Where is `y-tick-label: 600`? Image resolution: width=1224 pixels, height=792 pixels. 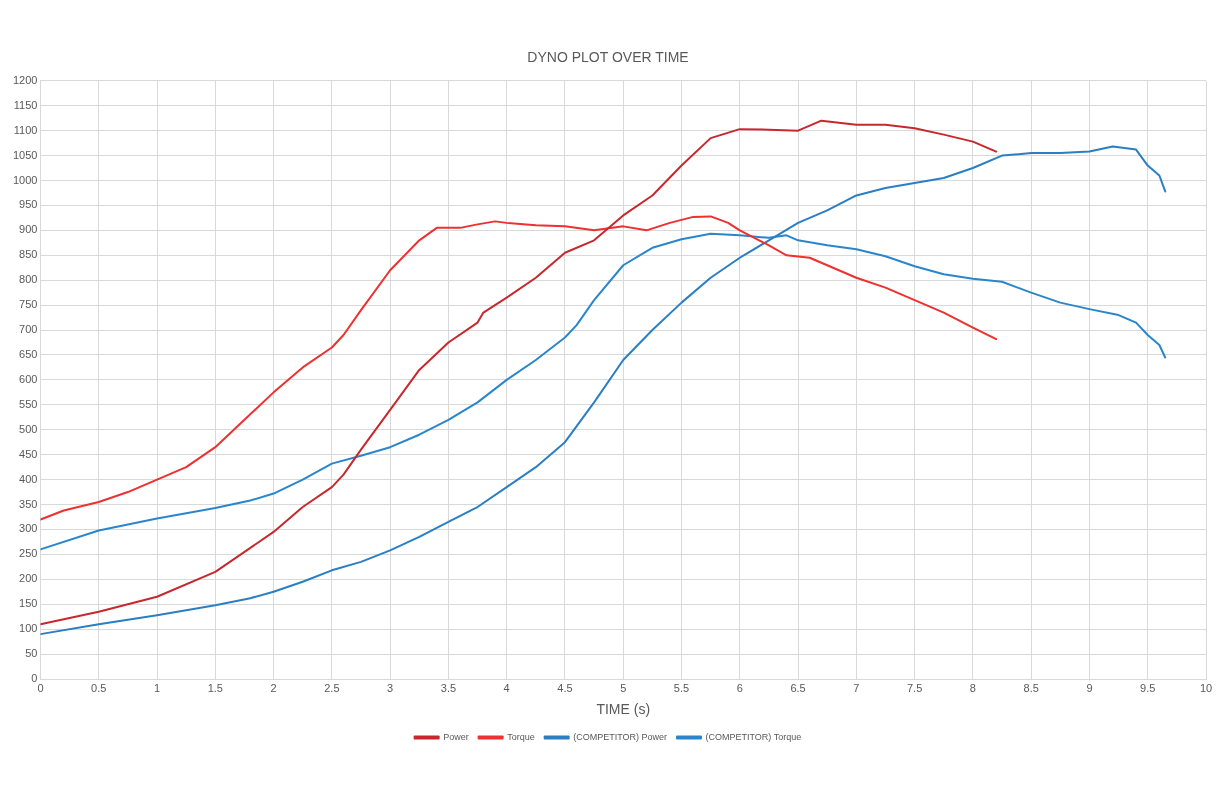
y-tick-label: 600 is located at coordinates (28, 378).